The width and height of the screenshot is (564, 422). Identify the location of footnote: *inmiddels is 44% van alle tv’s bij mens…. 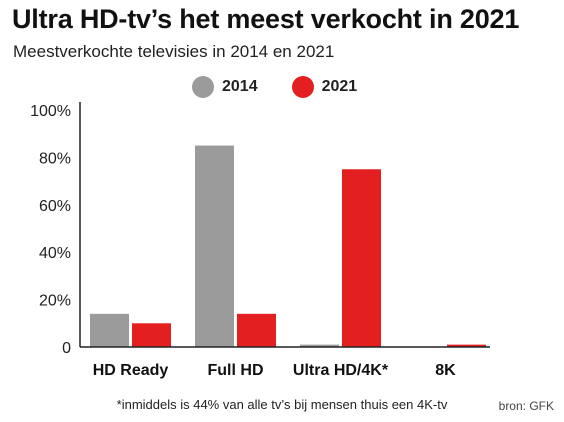
(282, 404).